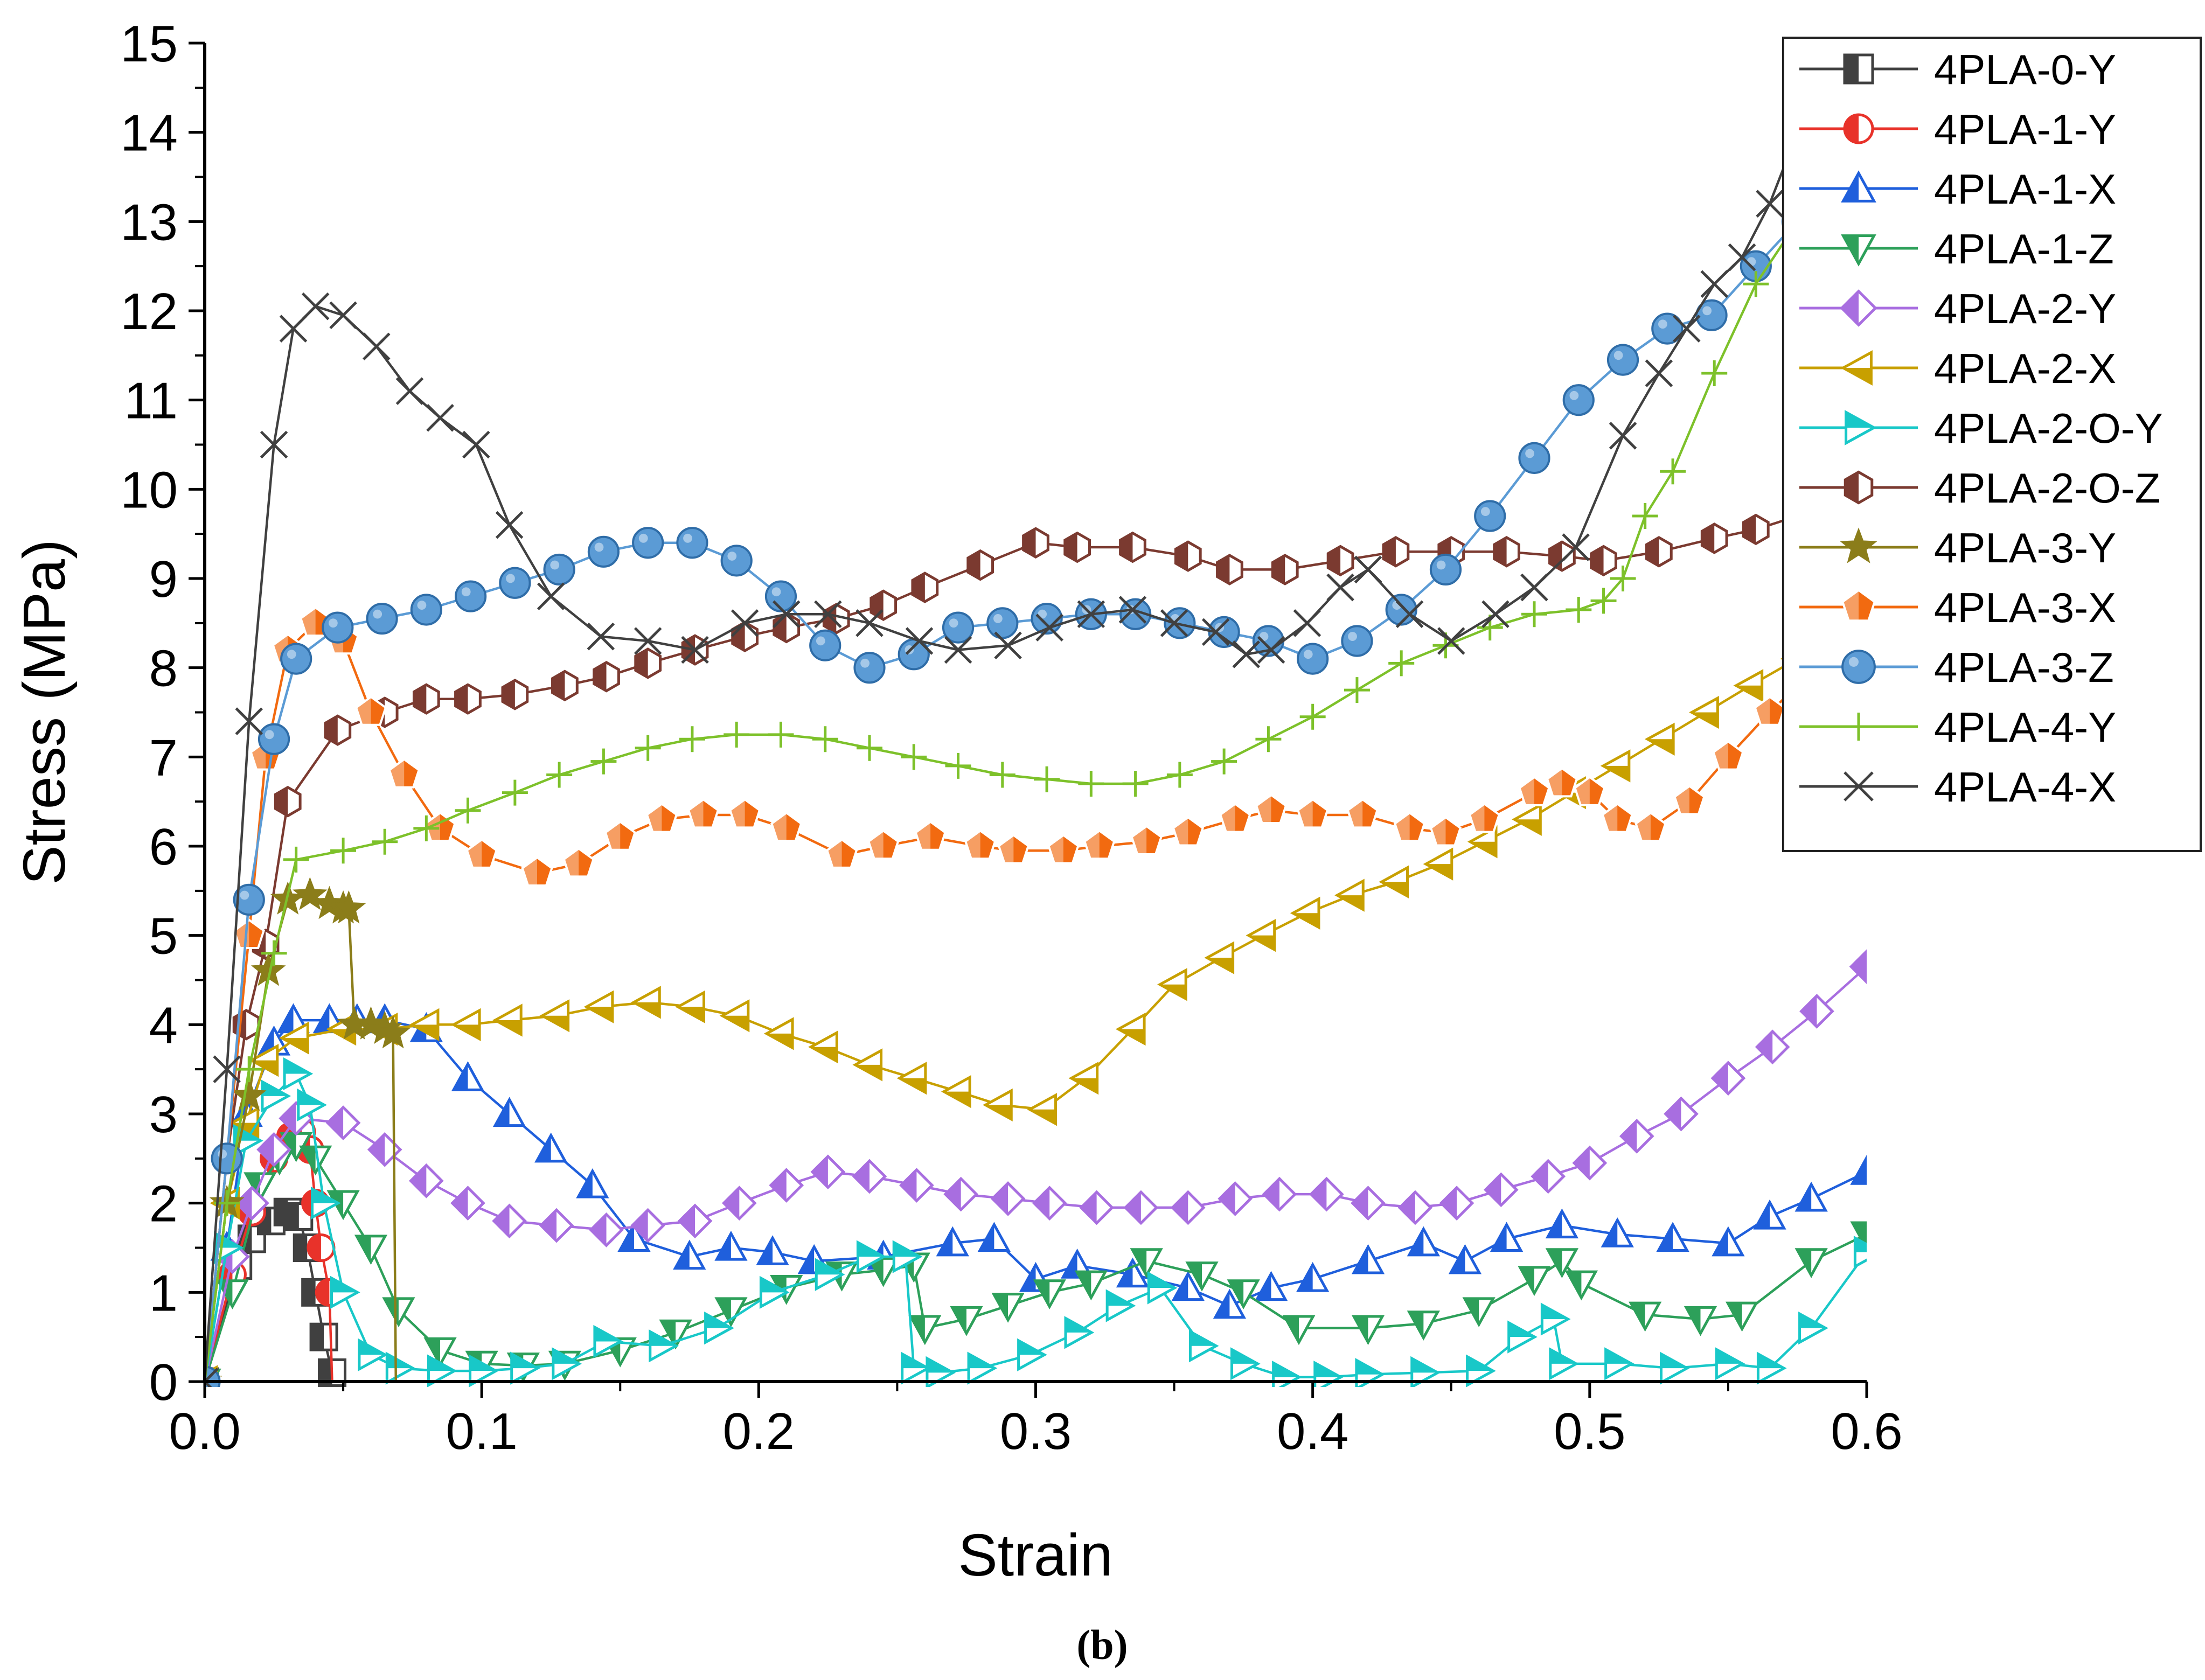 The image size is (2205, 1680). I want to click on legend-item: 4PLA-2-Y, so click(1957, 309).